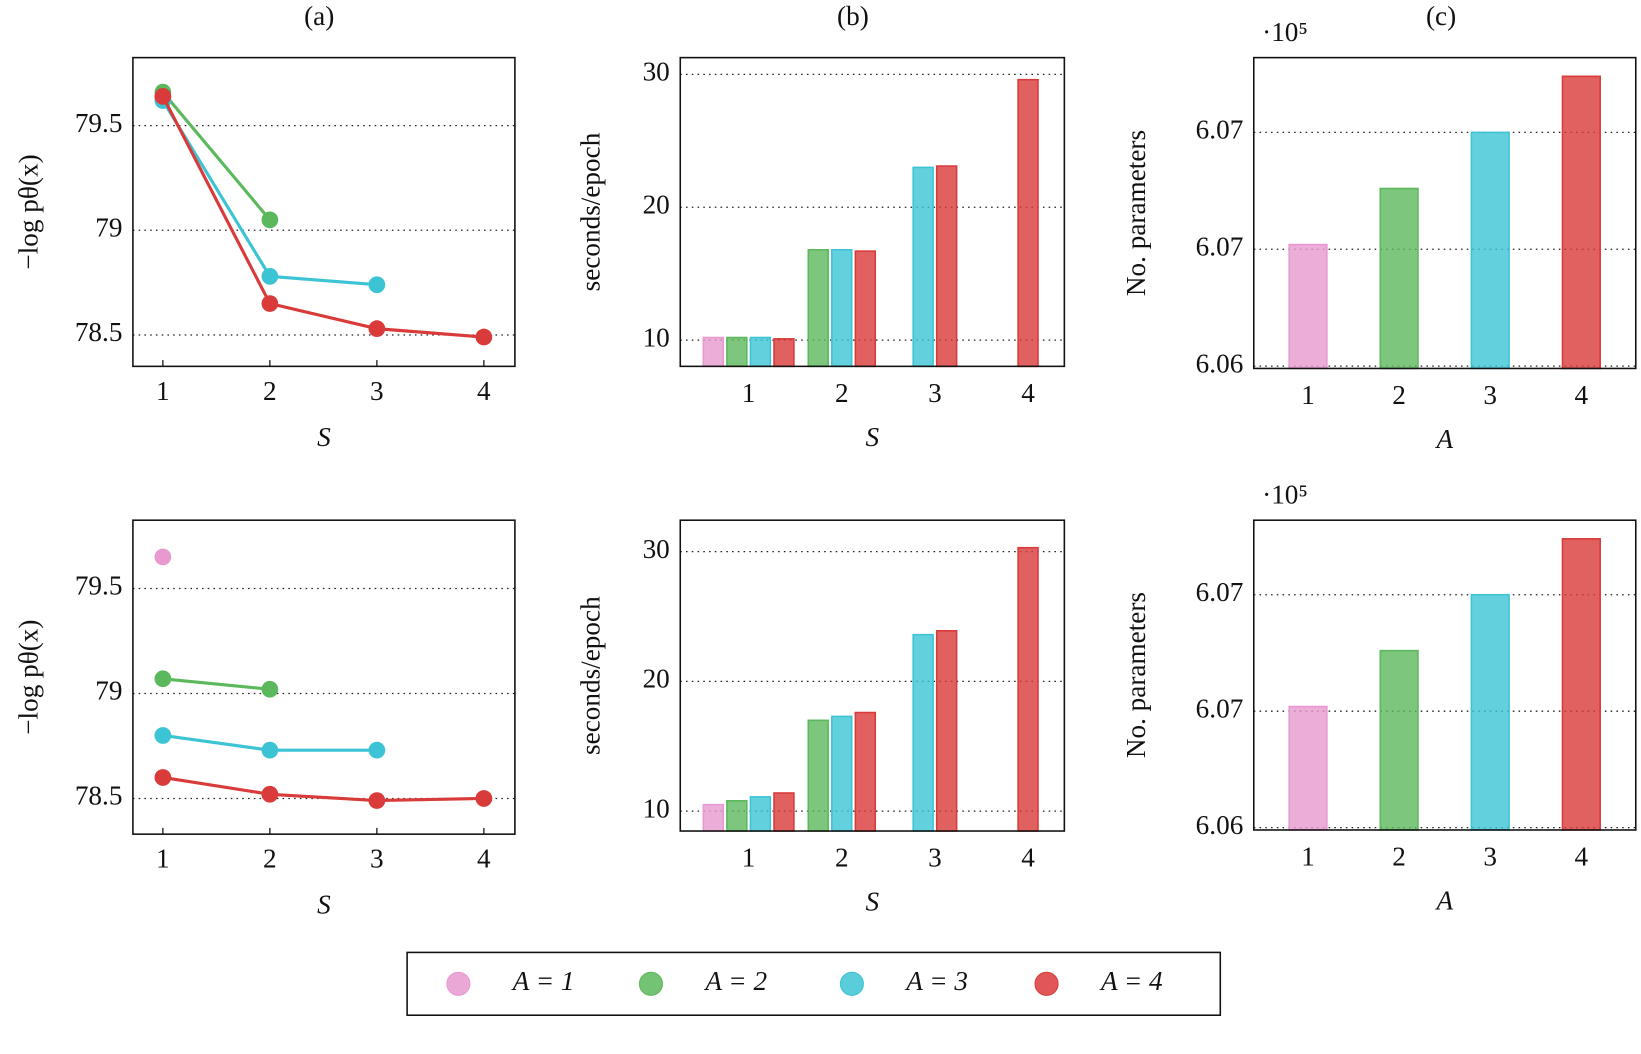 Image resolution: width=1641 pixels, height=1054 pixels. I want to click on panel-title: (c), so click(1441, 16).